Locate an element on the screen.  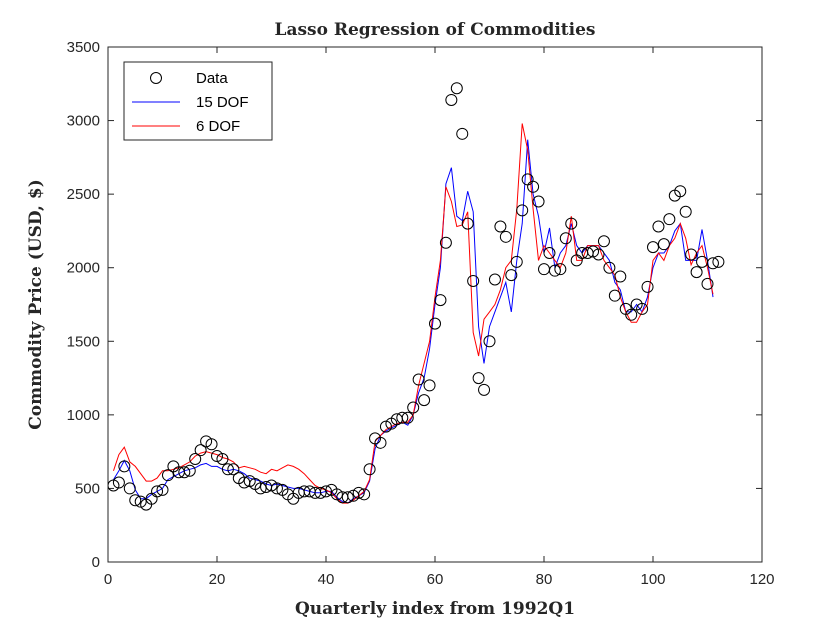
legend-label: Data is located at coordinates (212, 78).